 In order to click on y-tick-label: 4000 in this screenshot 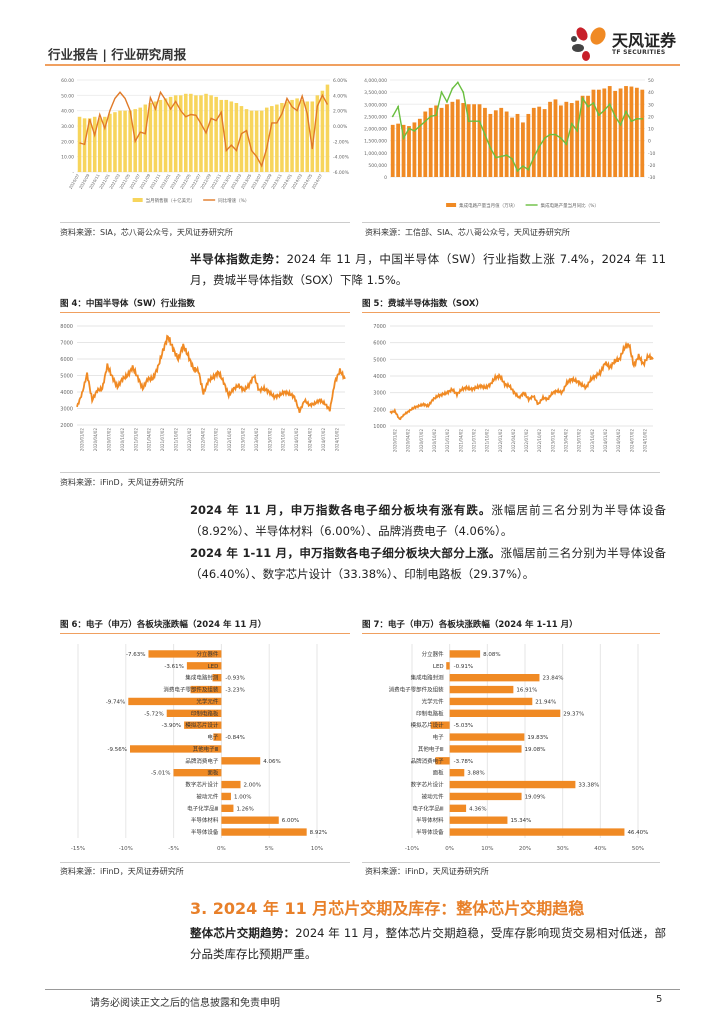, I will do `click(66, 393)`.